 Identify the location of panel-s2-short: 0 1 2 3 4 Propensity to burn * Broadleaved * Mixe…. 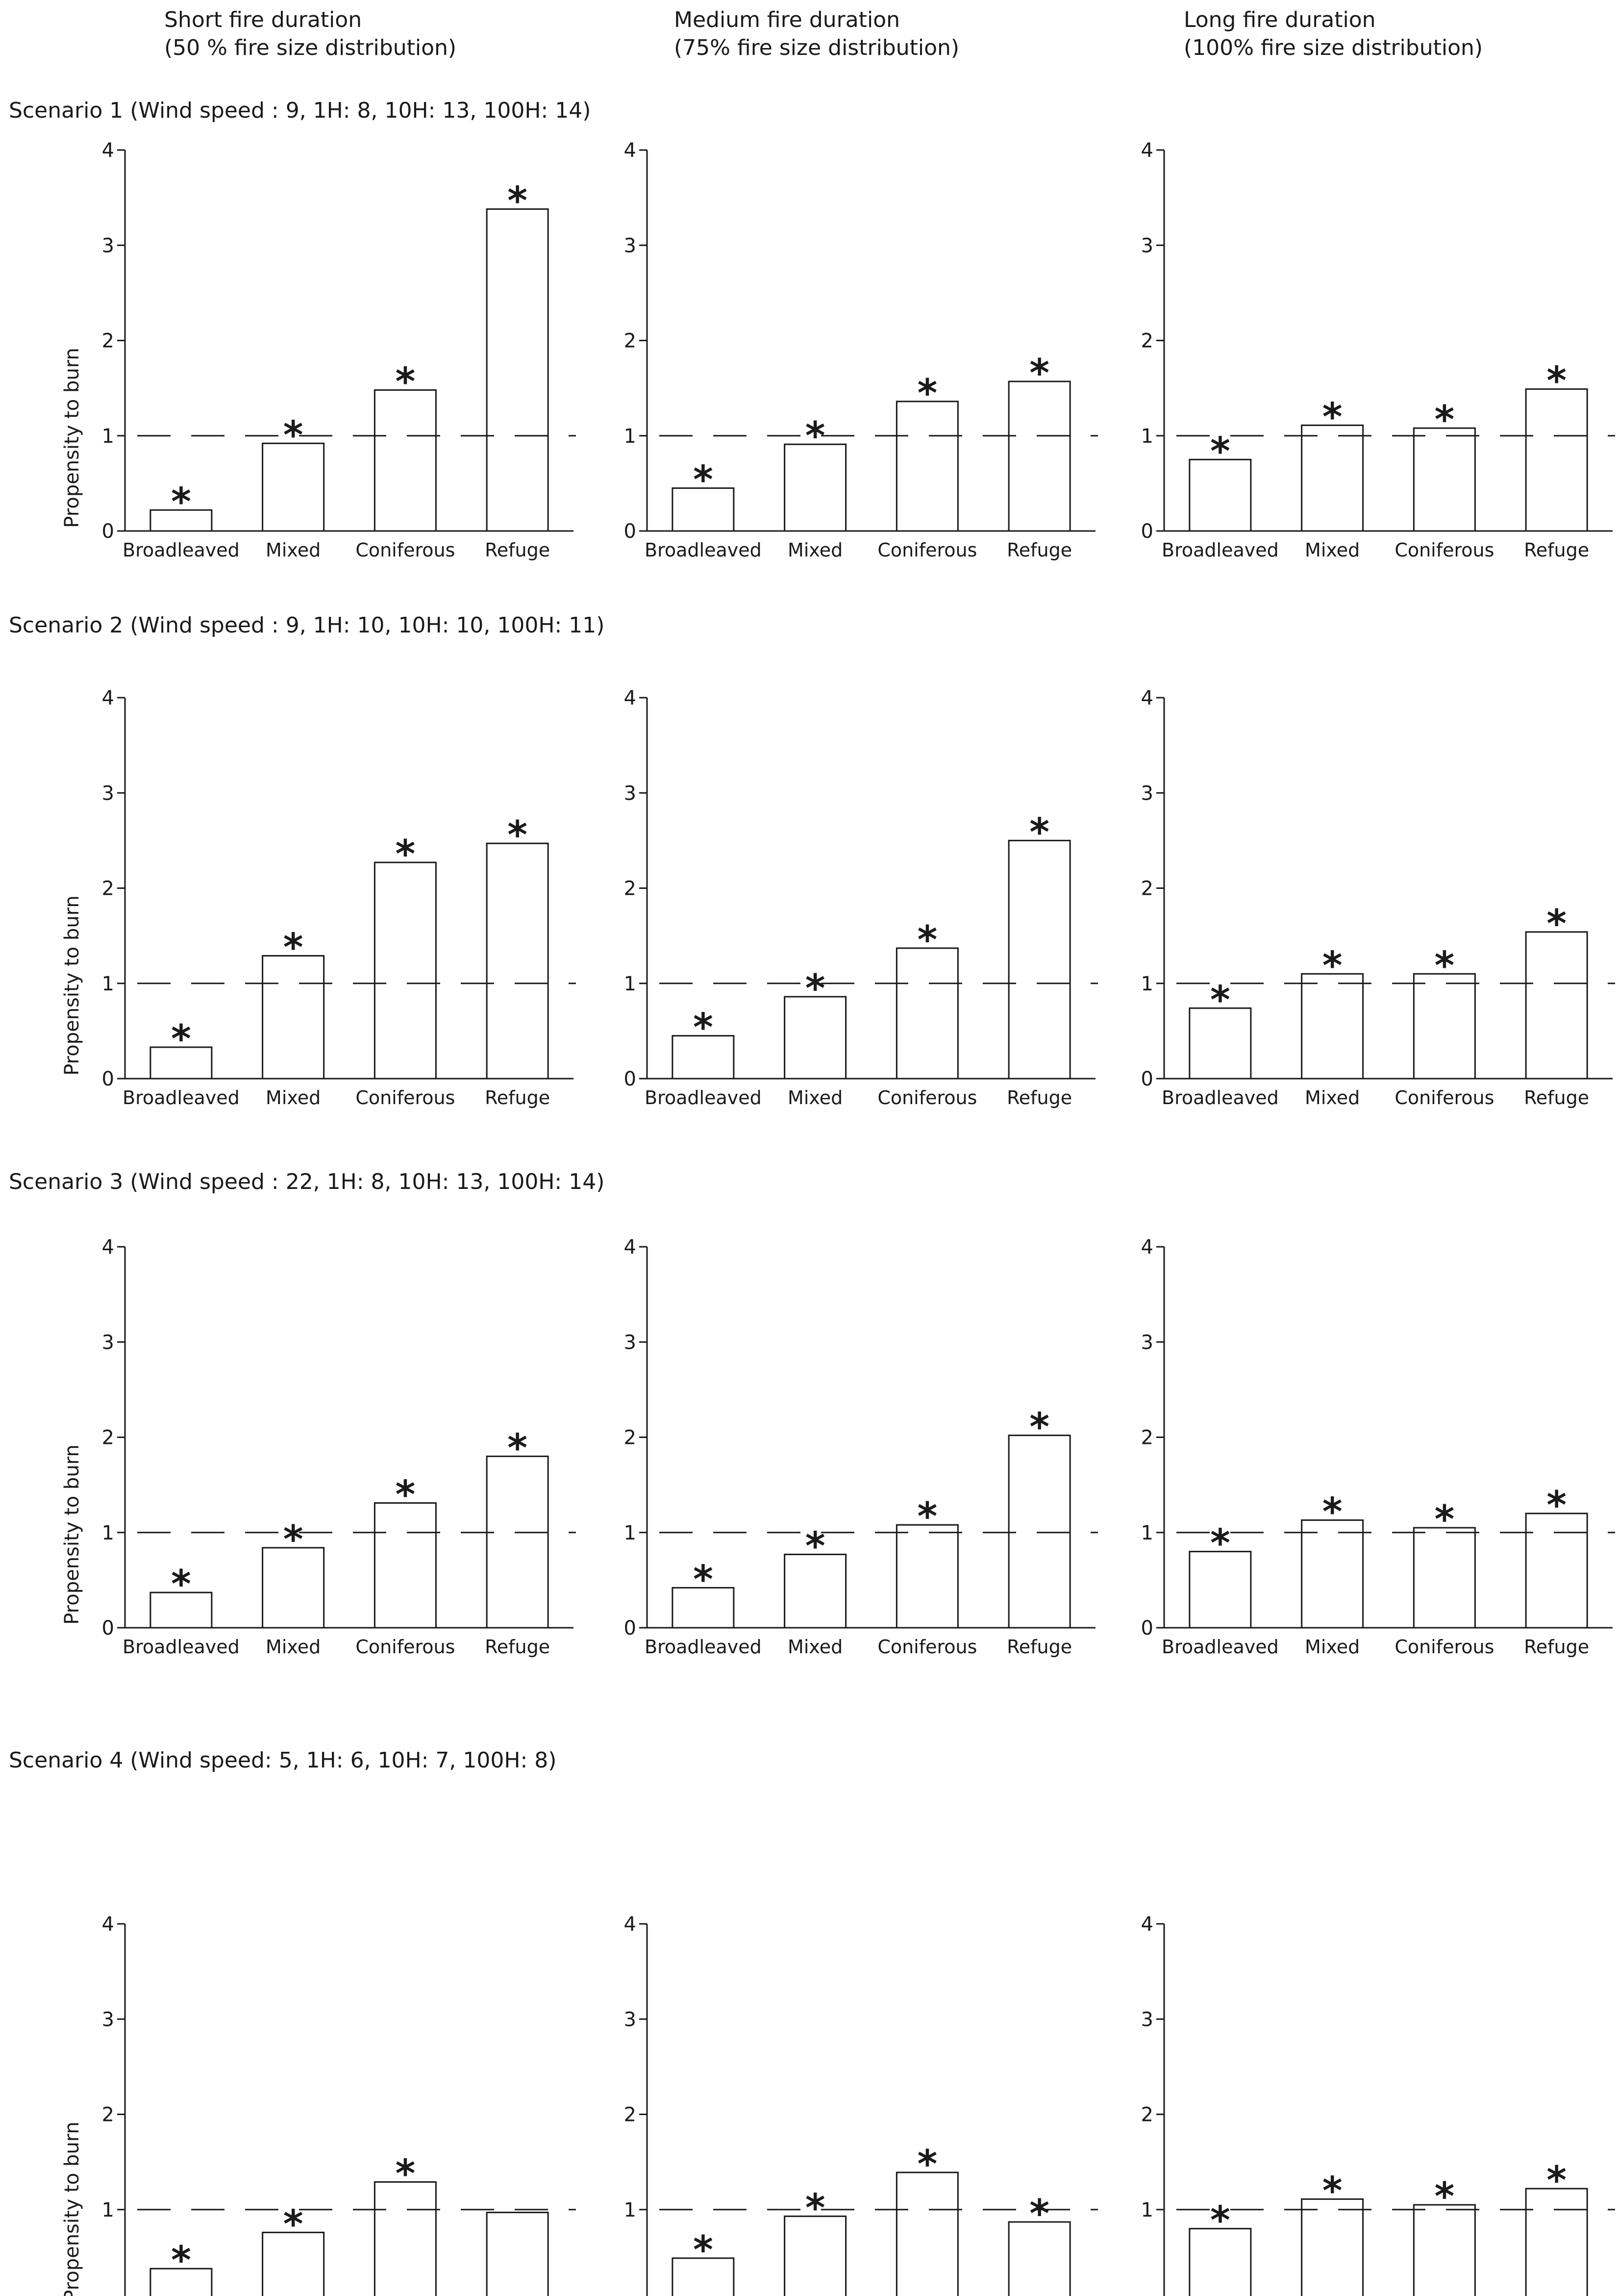
(318, 898).